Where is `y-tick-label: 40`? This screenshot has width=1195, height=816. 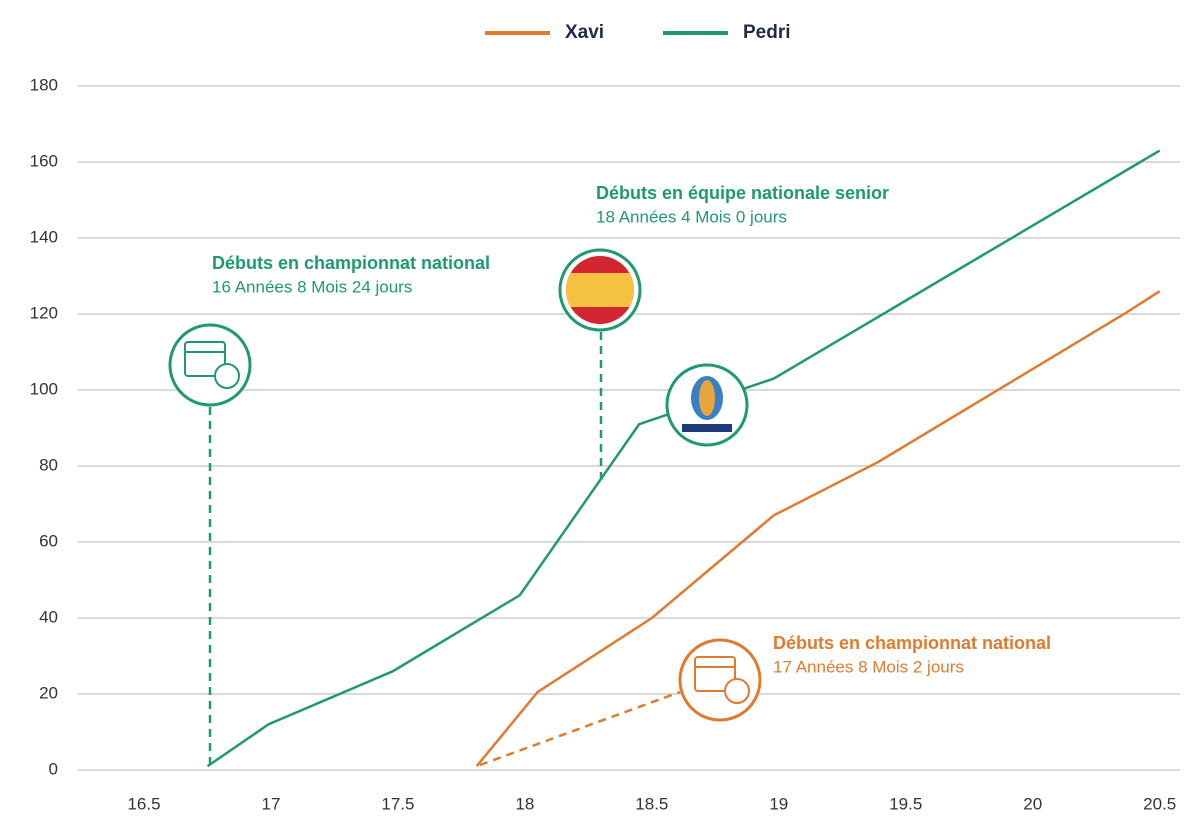
y-tick-label: 40 is located at coordinates (48, 616).